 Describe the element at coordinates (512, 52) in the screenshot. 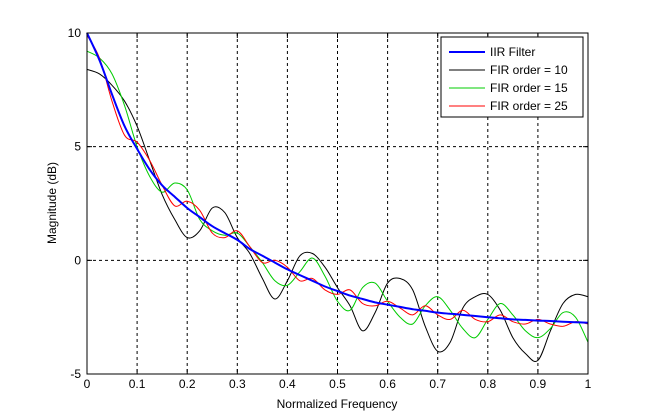

I see `legend-label: IIR Filter` at that location.